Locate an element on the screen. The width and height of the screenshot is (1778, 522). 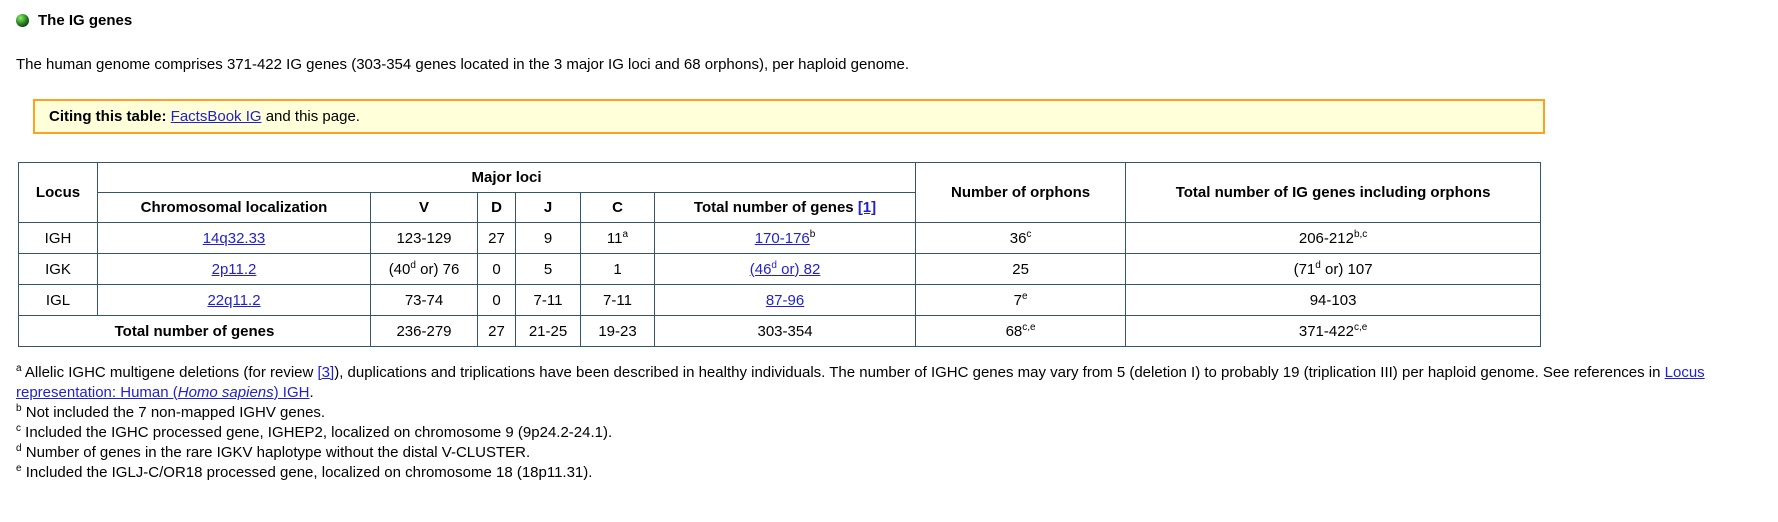
cell-v: 73-74 is located at coordinates (424, 300).